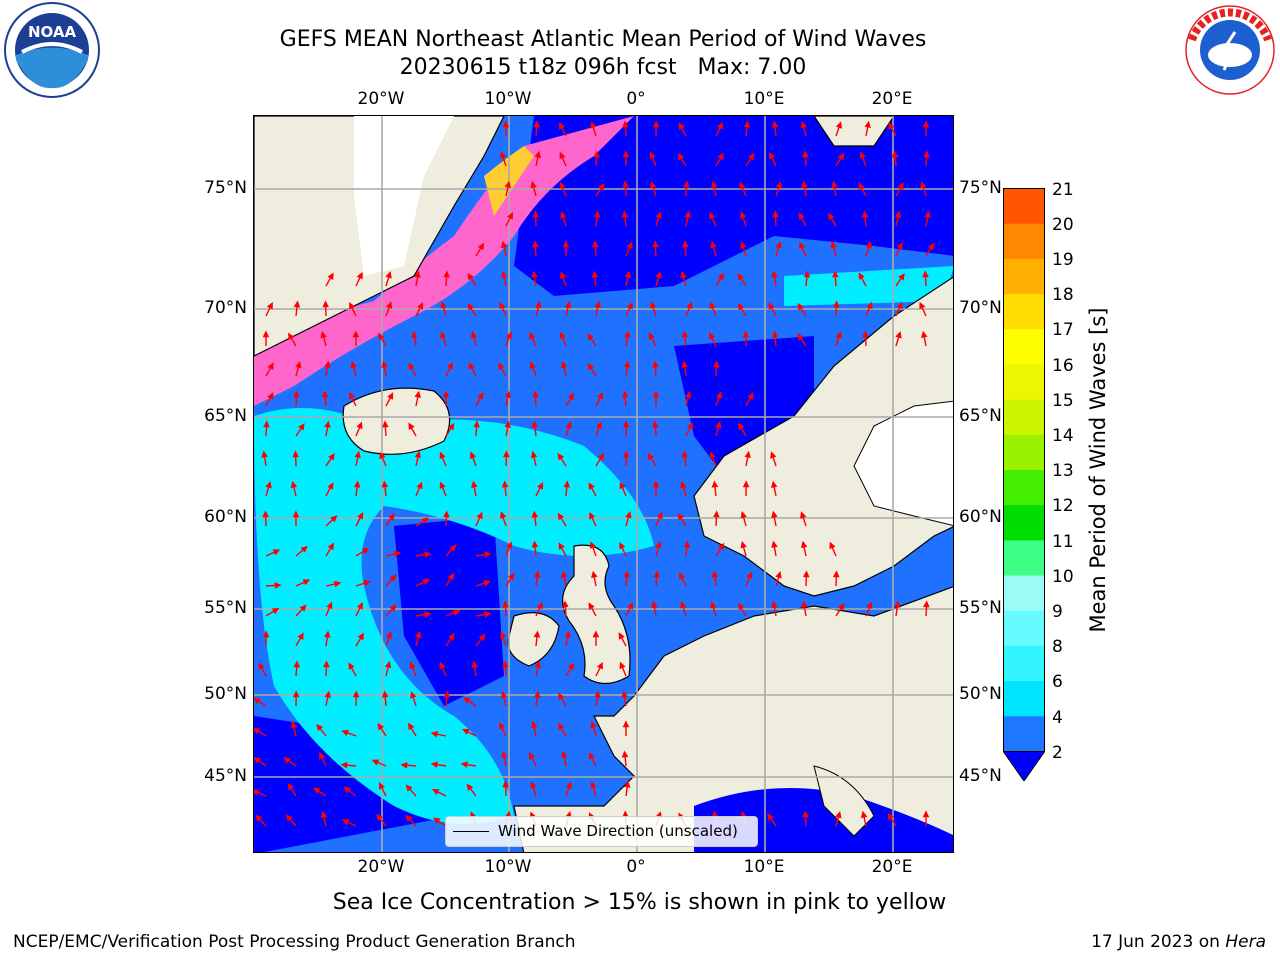 Image resolution: width=1280 pixels, height=960 pixels. I want to click on italy-land, so click(844, 801).